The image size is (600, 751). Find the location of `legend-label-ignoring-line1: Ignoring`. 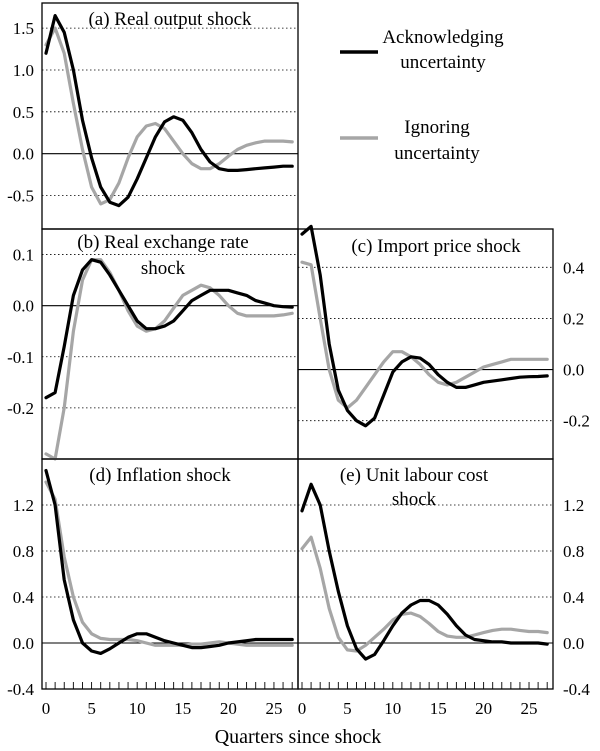

legend-label-ignoring-line1: Ignoring is located at coordinates (437, 127).